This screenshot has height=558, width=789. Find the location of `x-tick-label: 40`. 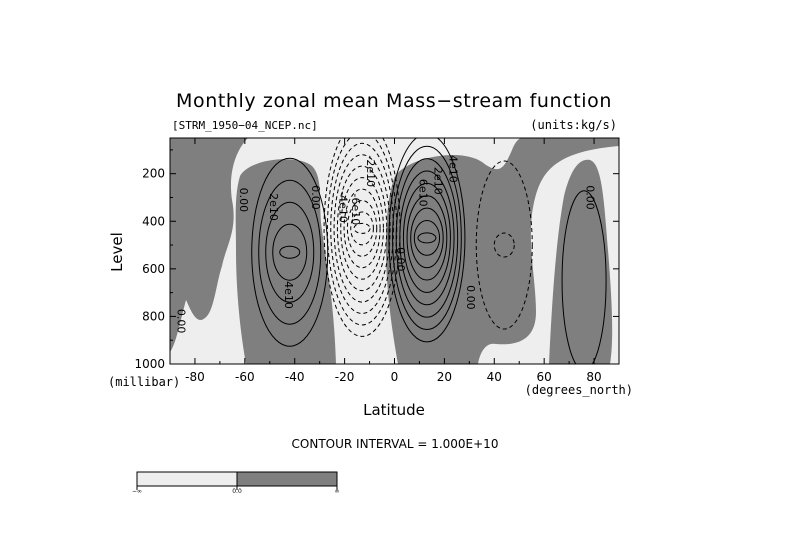

x-tick-label: 40 is located at coordinates (494, 377).